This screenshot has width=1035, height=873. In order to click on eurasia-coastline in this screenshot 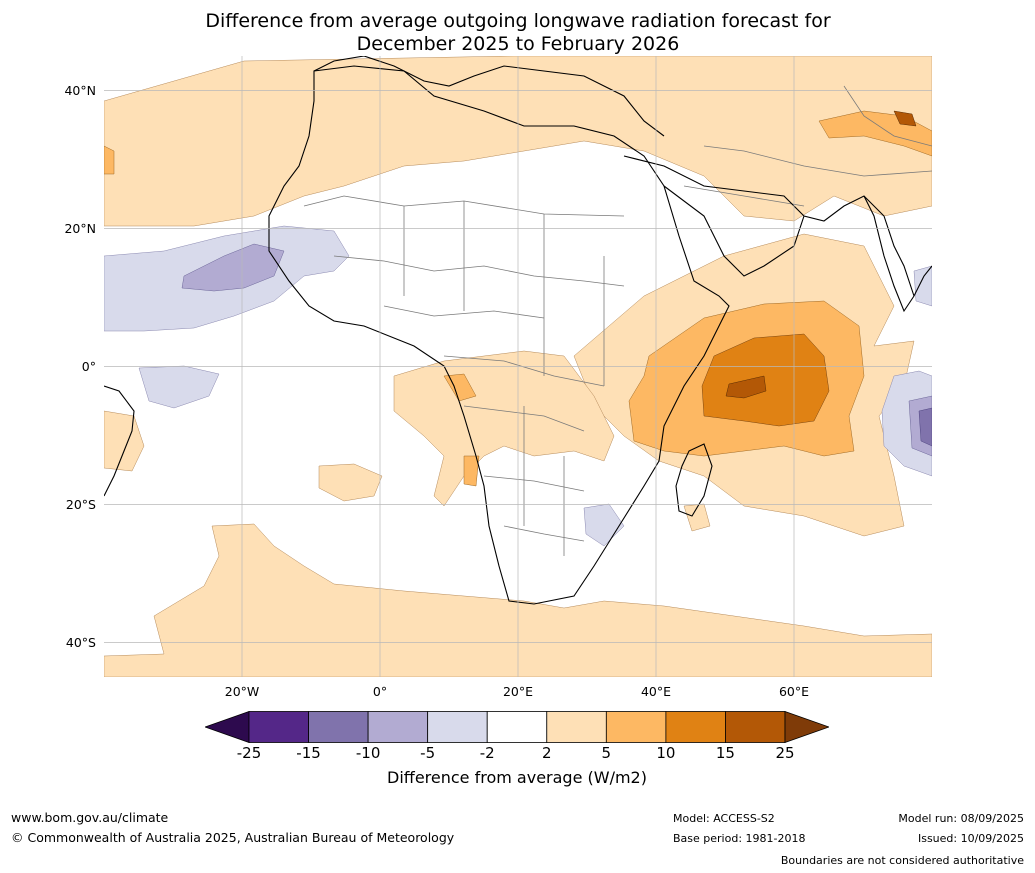, I will do `click(489, 96)`.